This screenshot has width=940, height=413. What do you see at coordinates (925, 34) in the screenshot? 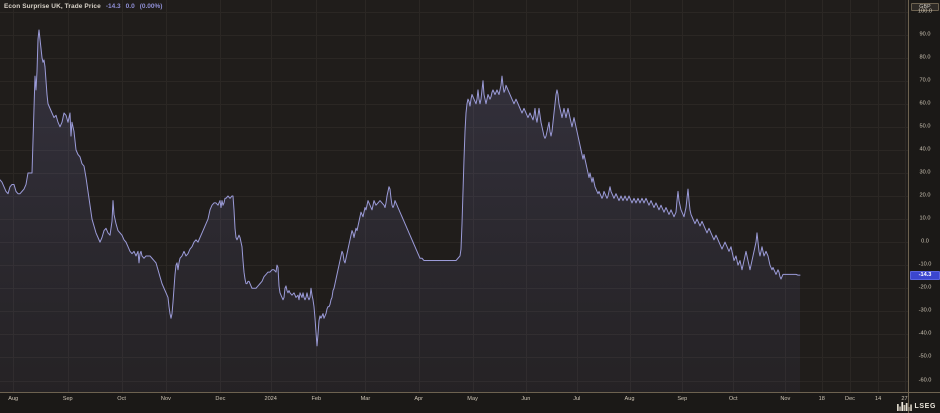
I see `price-axis-tick: 90.0` at bounding box center [925, 34].